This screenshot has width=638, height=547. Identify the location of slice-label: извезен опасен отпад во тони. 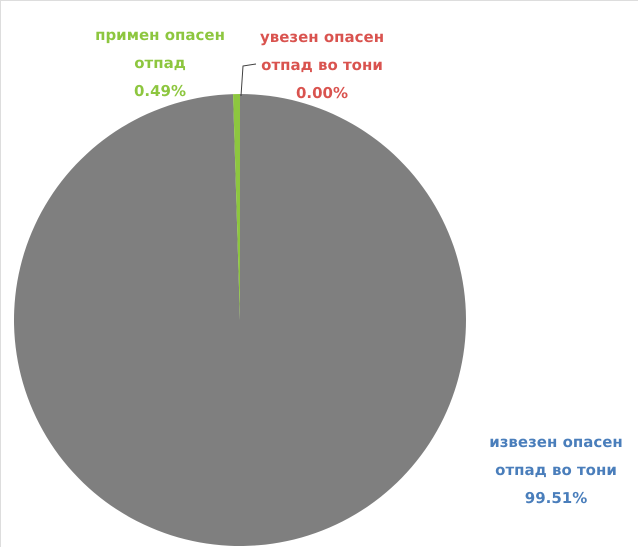
(556, 456).